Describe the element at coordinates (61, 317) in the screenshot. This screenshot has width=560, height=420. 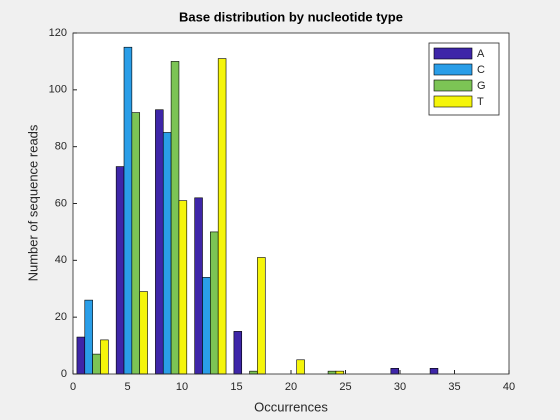
I see `y-tick-label: 20` at that location.